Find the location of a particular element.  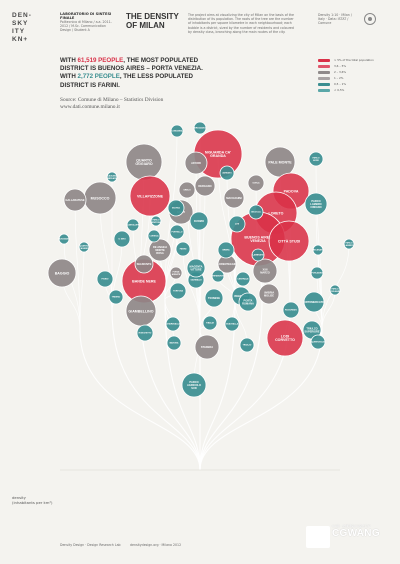

district-label: STADERA is located at coordinates (207, 347).